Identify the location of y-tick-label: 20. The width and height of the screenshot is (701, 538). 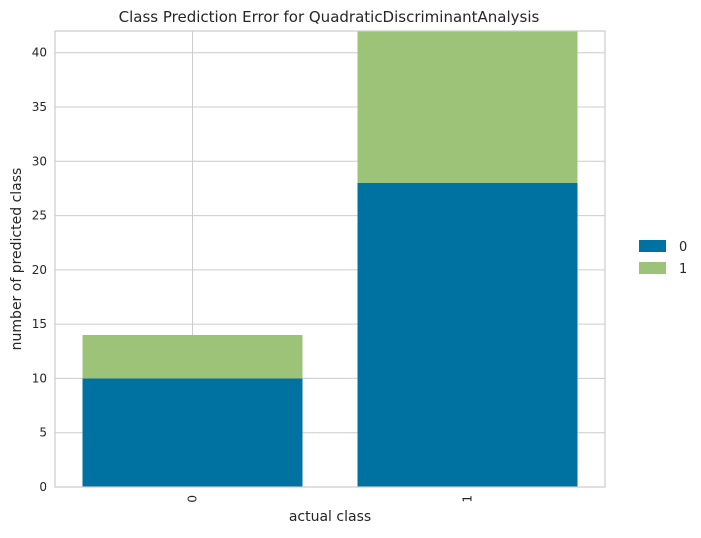
(39, 270).